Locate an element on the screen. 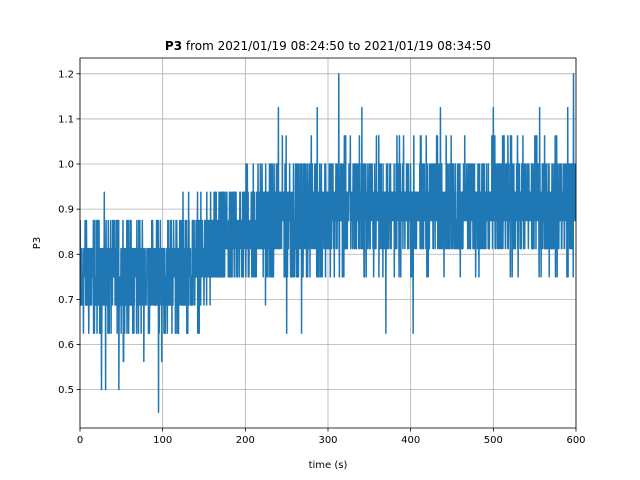  y-tick-label: 1.1 is located at coordinates (66, 119).